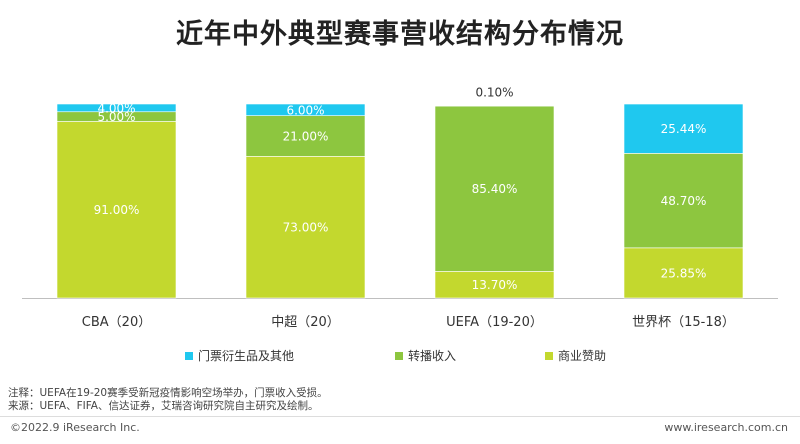  I want to click on chart-title: 近年中外典型赛事营收结构分布情况, so click(400, 34).